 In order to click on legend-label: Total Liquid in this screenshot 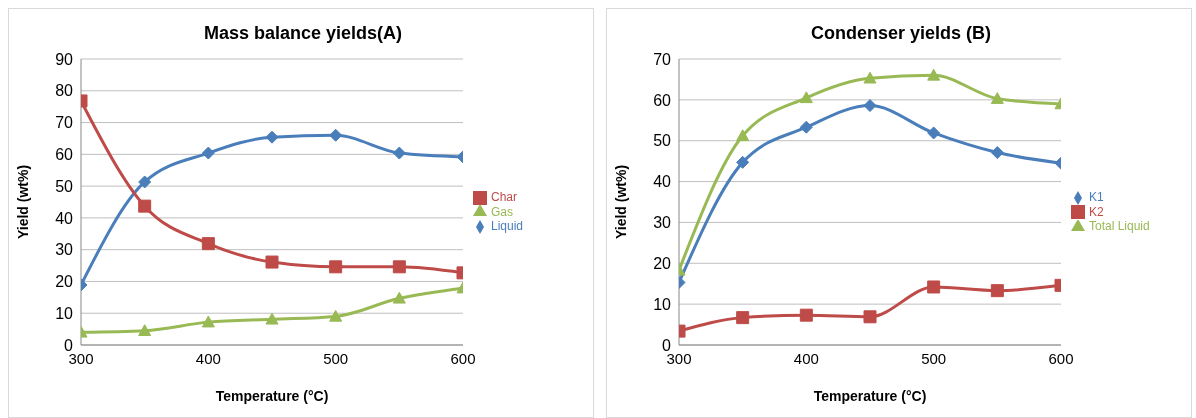, I will do `click(1119, 226)`.